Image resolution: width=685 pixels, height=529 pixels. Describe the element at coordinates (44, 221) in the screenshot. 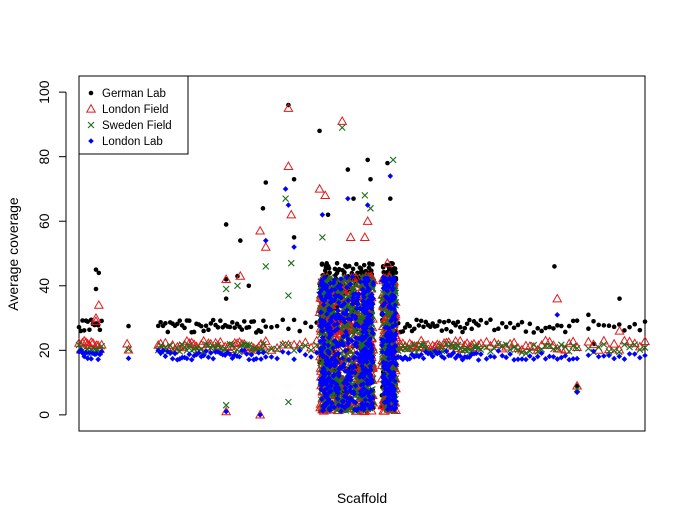

I see `y-tick-label: 60` at that location.